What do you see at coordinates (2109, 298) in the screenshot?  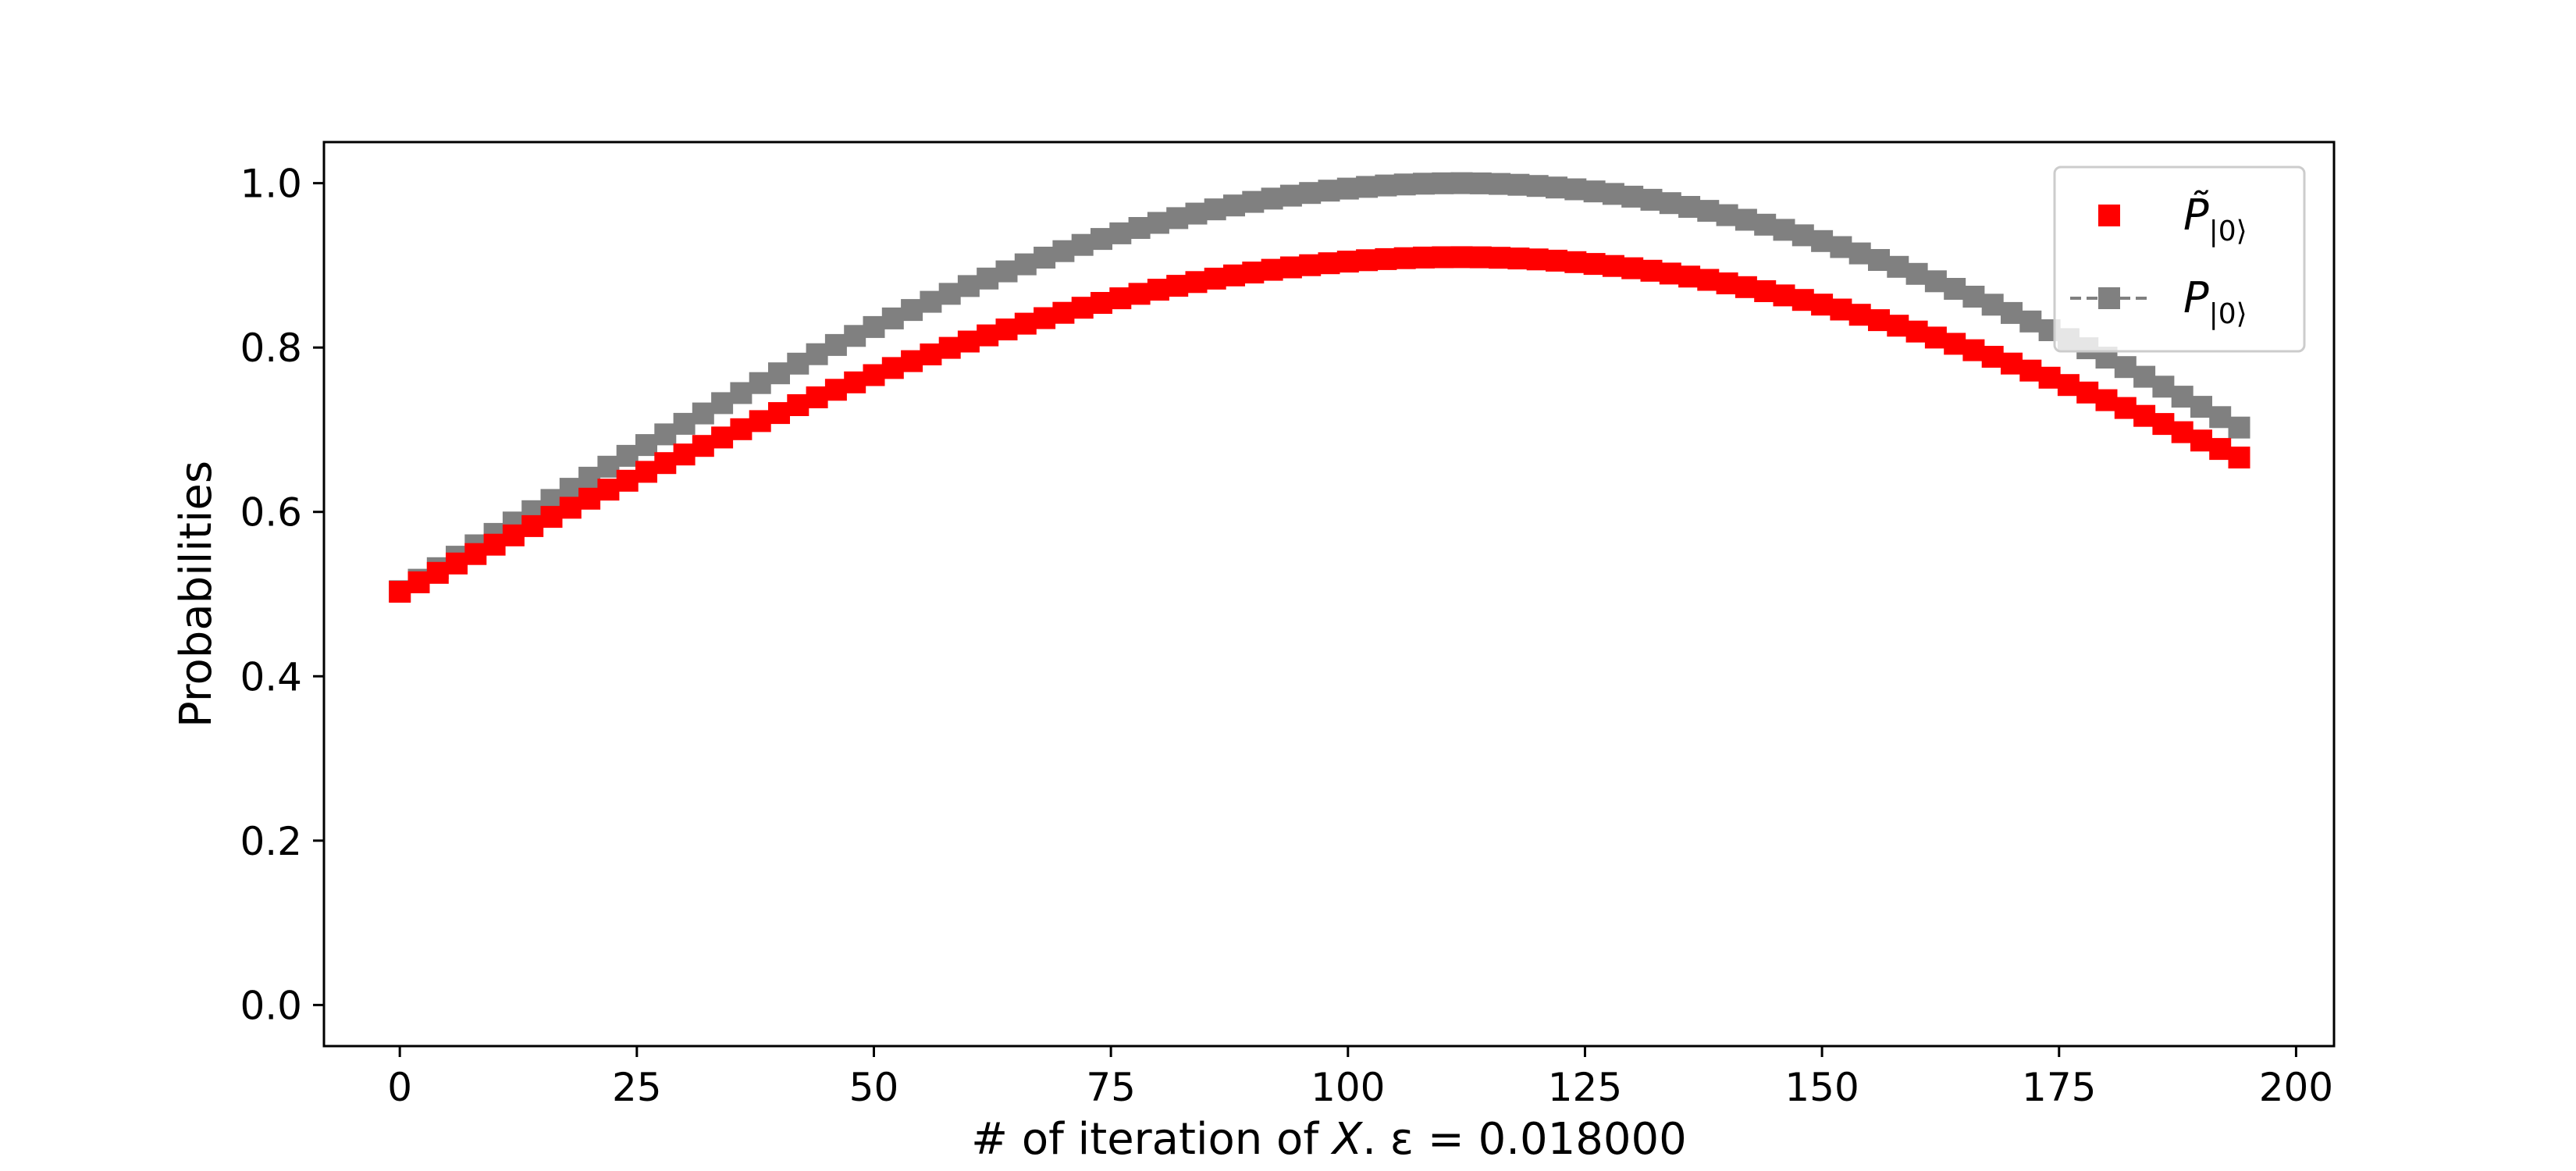 I see `legend-marker-ideal` at bounding box center [2109, 298].